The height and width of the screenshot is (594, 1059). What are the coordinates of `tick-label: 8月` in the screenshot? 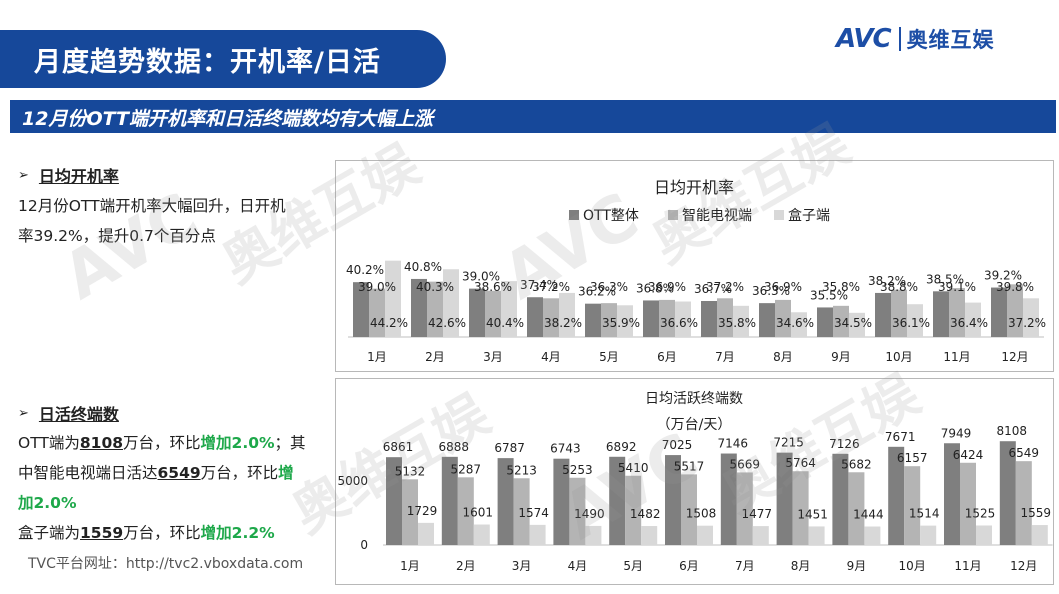 It's located at (801, 566).